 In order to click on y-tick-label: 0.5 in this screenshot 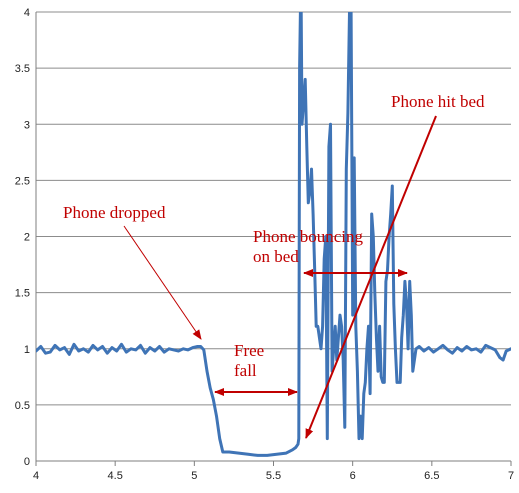, I will do `click(22, 406)`.